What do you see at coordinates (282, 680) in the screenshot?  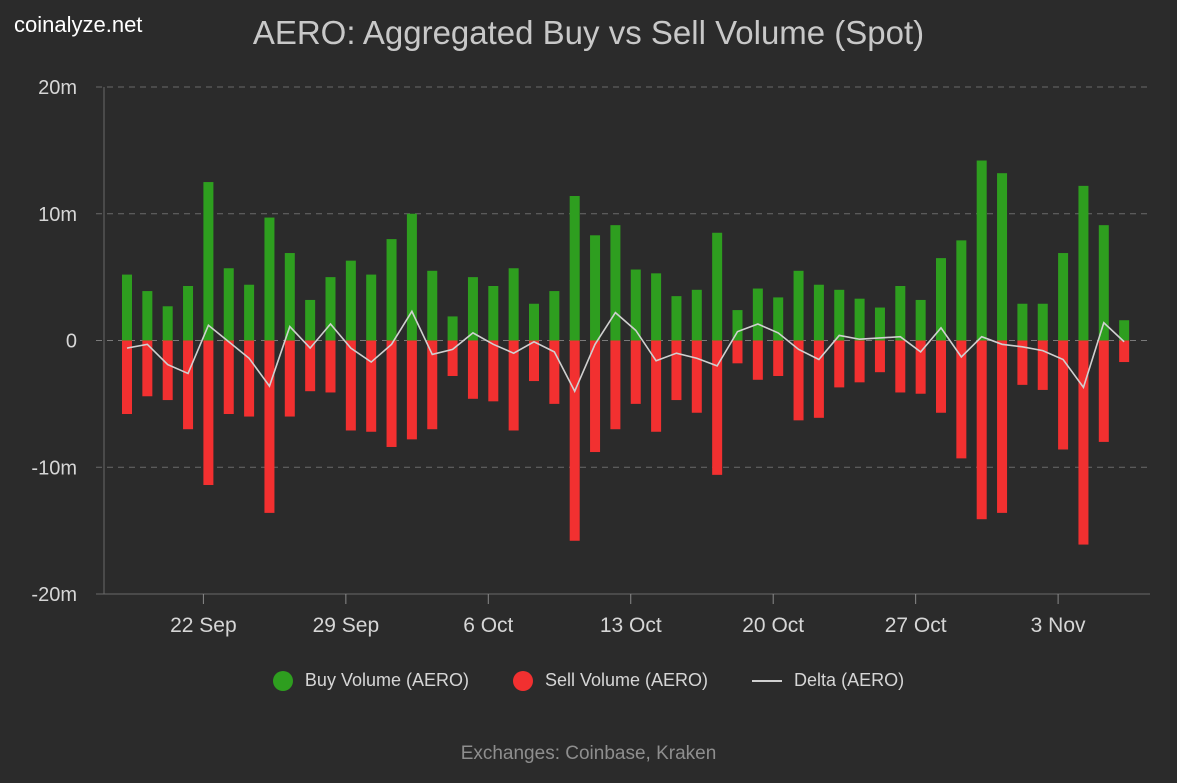 I see `buy-legend-dot-icon` at bounding box center [282, 680].